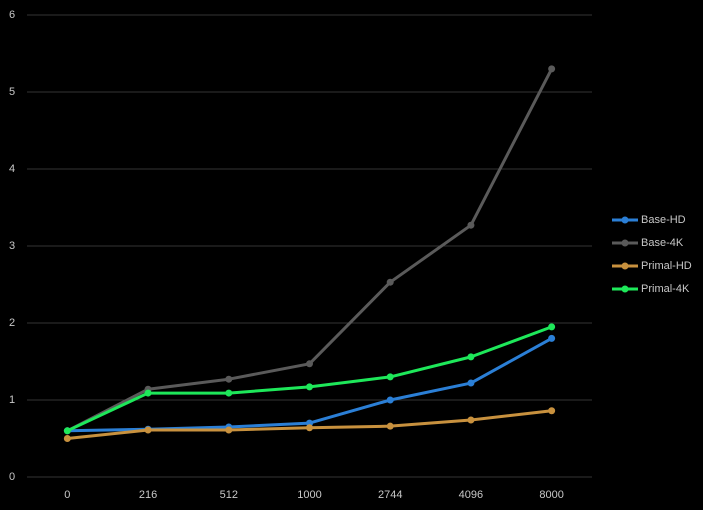 The image size is (703, 510). What do you see at coordinates (665, 289) in the screenshot?
I see `legend-label: Primal-4K` at bounding box center [665, 289].